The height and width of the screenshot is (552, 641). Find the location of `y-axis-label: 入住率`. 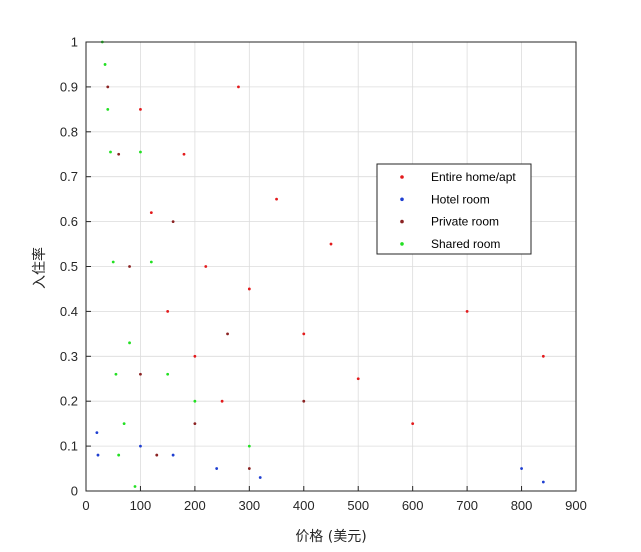

y-axis-label: 入住率 is located at coordinates (39, 268).